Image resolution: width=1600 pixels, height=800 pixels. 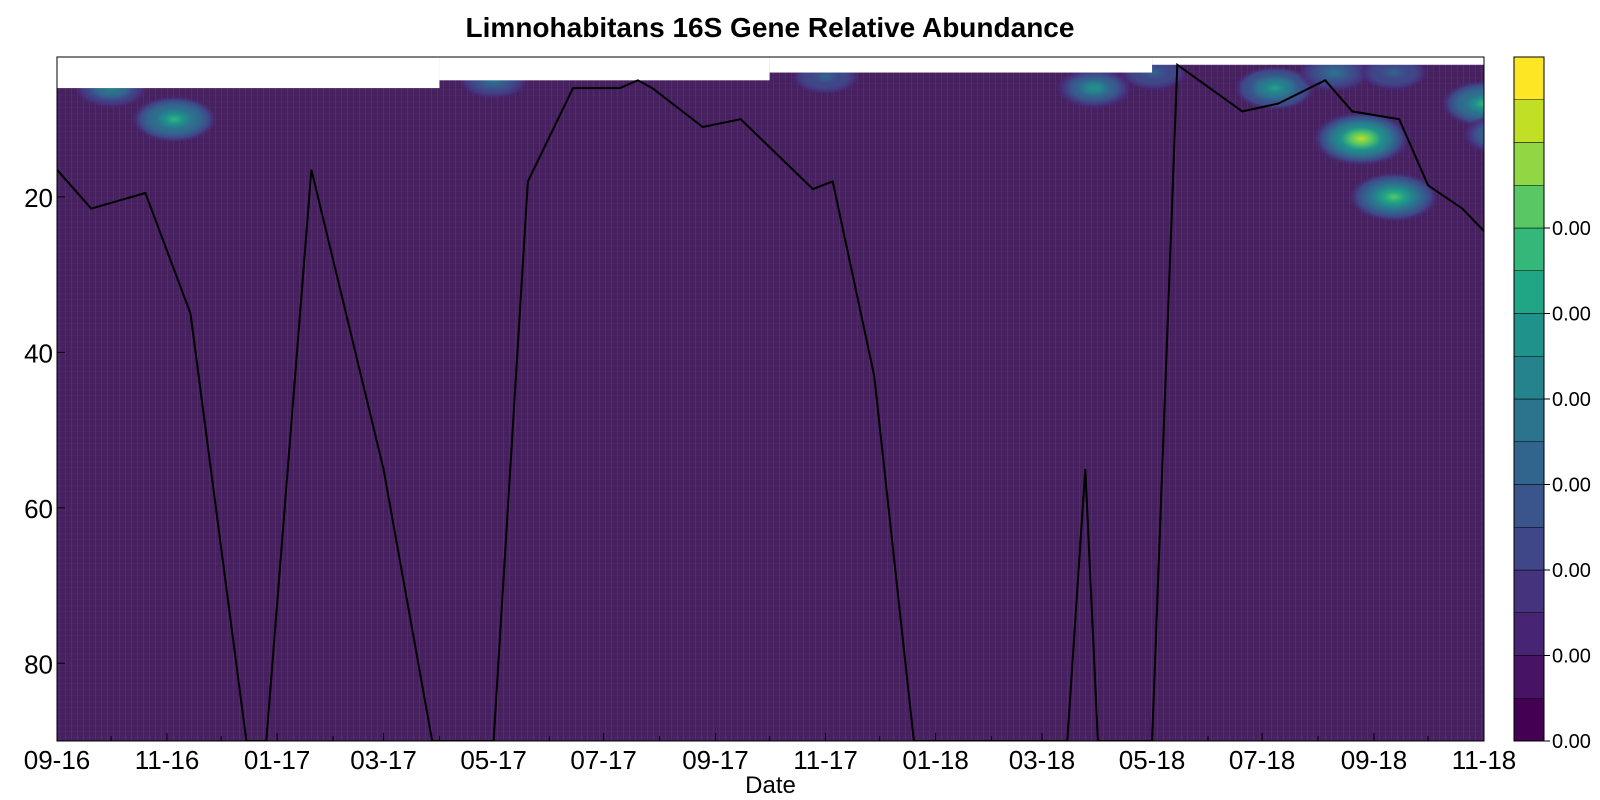 What do you see at coordinates (38, 353) in the screenshot?
I see `y-tick-label: 40` at bounding box center [38, 353].